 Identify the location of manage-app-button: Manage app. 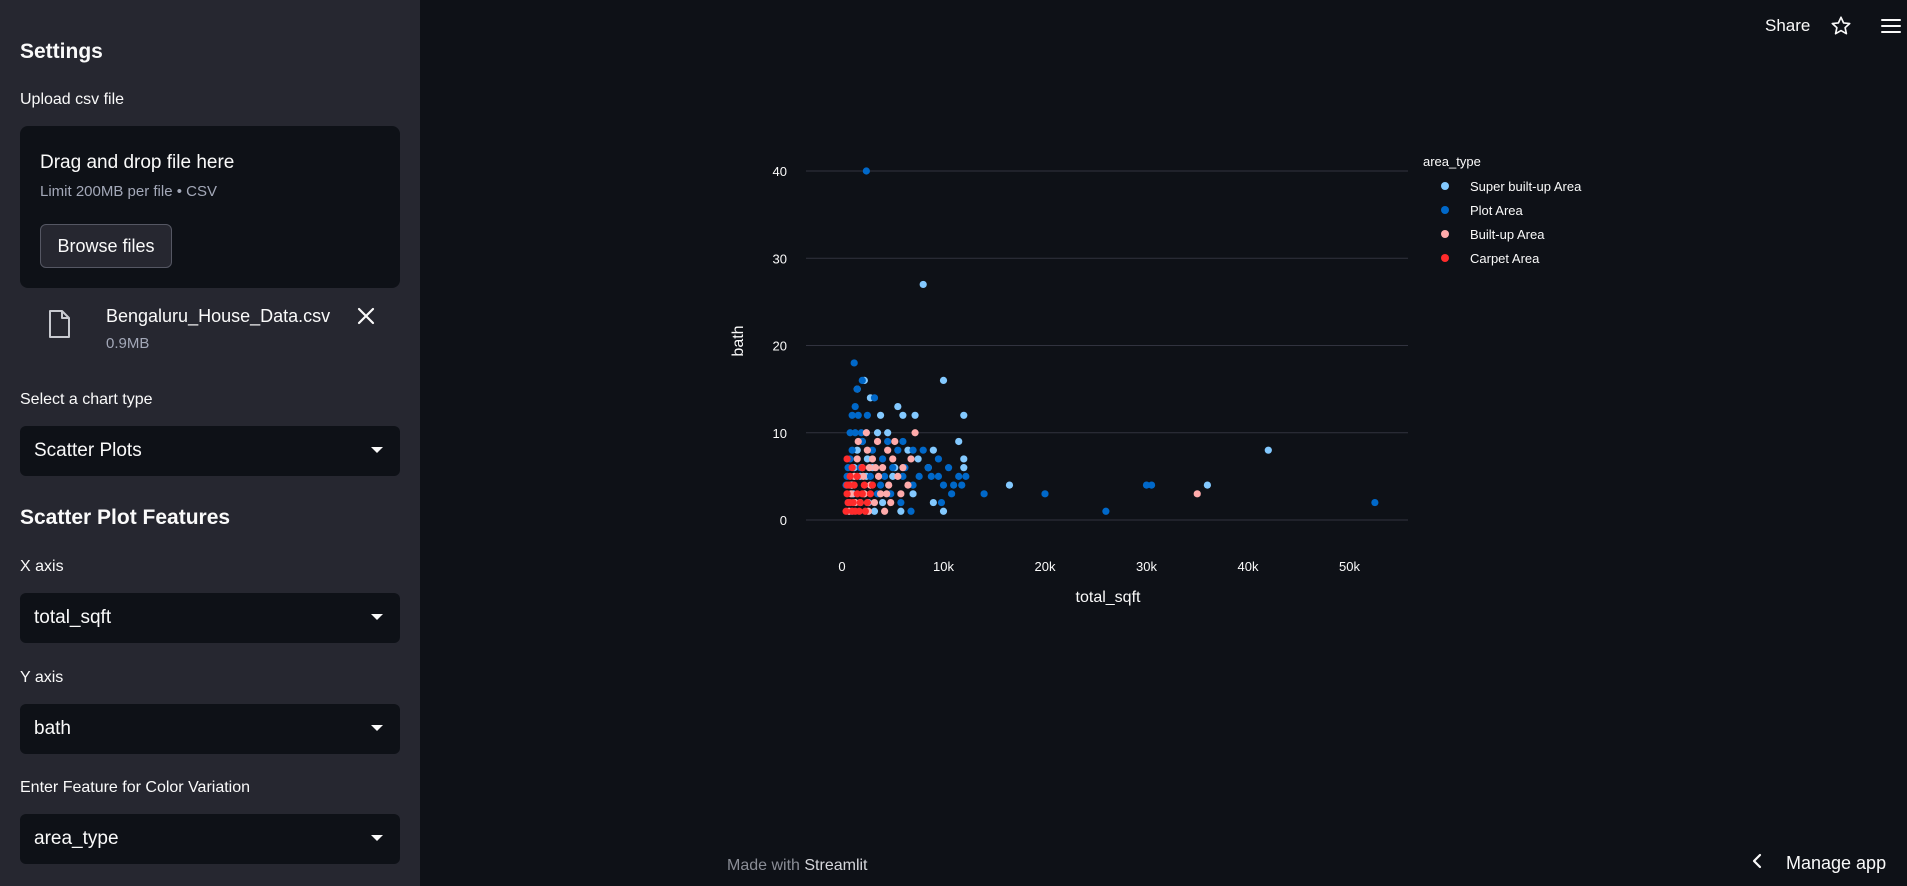
(1819, 863).